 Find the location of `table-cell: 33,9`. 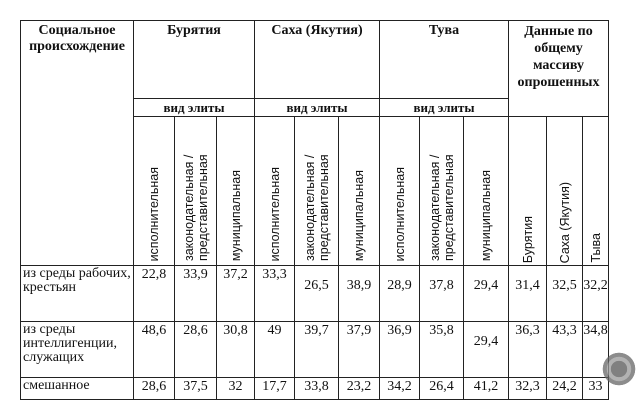

table-cell: 33,9 is located at coordinates (195, 293).